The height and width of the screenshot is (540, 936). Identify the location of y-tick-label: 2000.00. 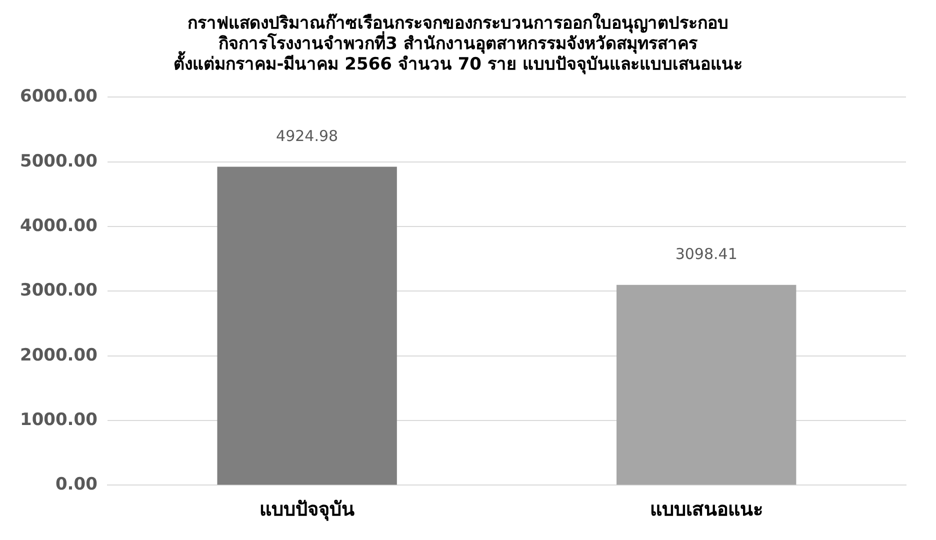
(59, 355).